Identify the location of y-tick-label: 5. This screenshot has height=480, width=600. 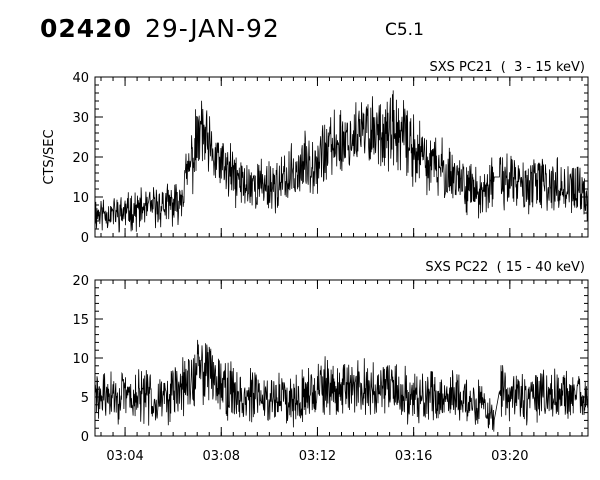
(85, 398).